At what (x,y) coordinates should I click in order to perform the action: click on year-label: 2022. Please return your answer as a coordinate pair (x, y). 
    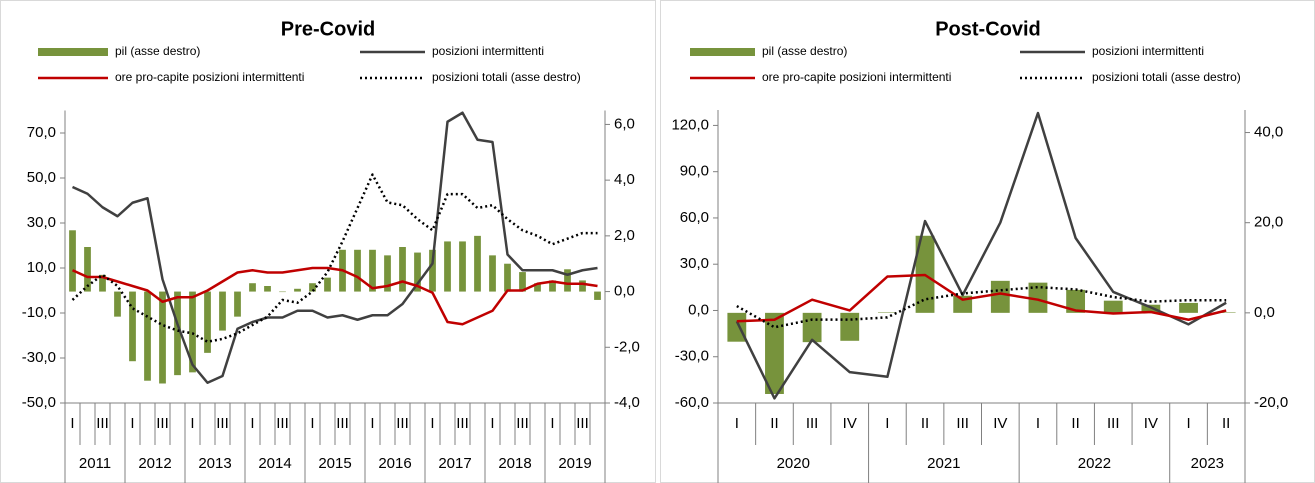
    Looking at the image, I should click on (1094, 463).